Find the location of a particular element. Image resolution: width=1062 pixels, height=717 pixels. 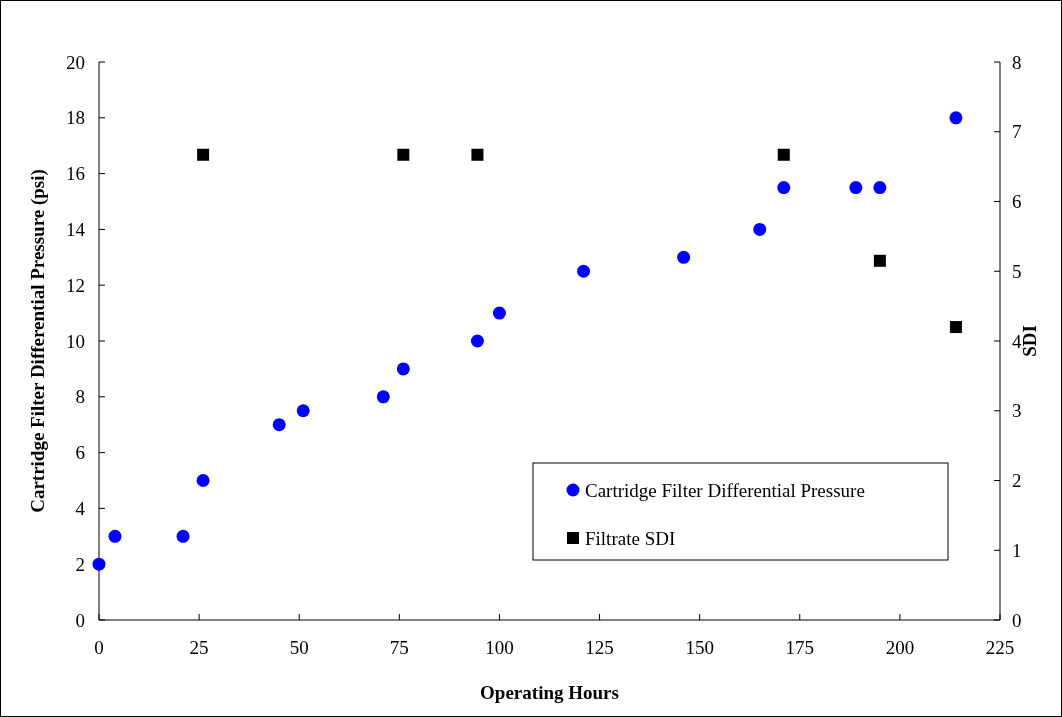

legend-label: Filtrate SDI is located at coordinates (630, 538).